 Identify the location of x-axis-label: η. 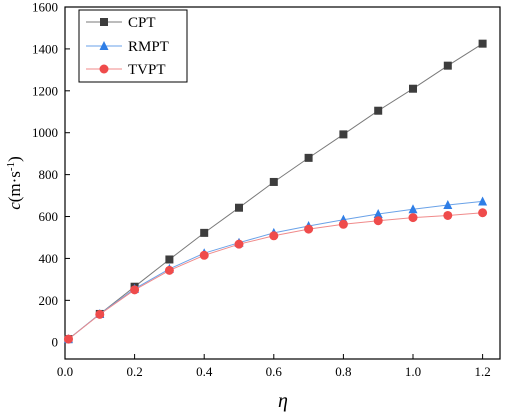
(283, 401).